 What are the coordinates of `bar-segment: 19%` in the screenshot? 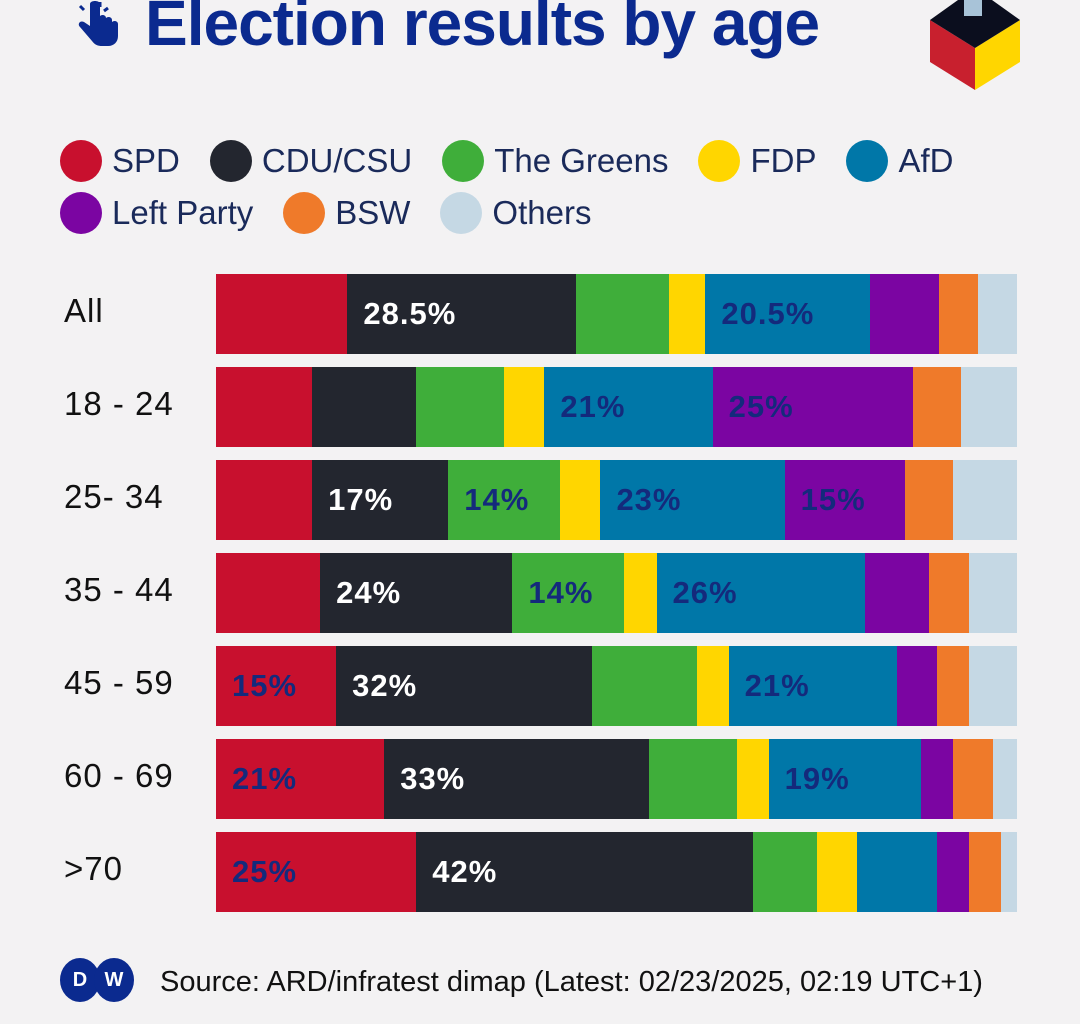 It's located at (844, 779).